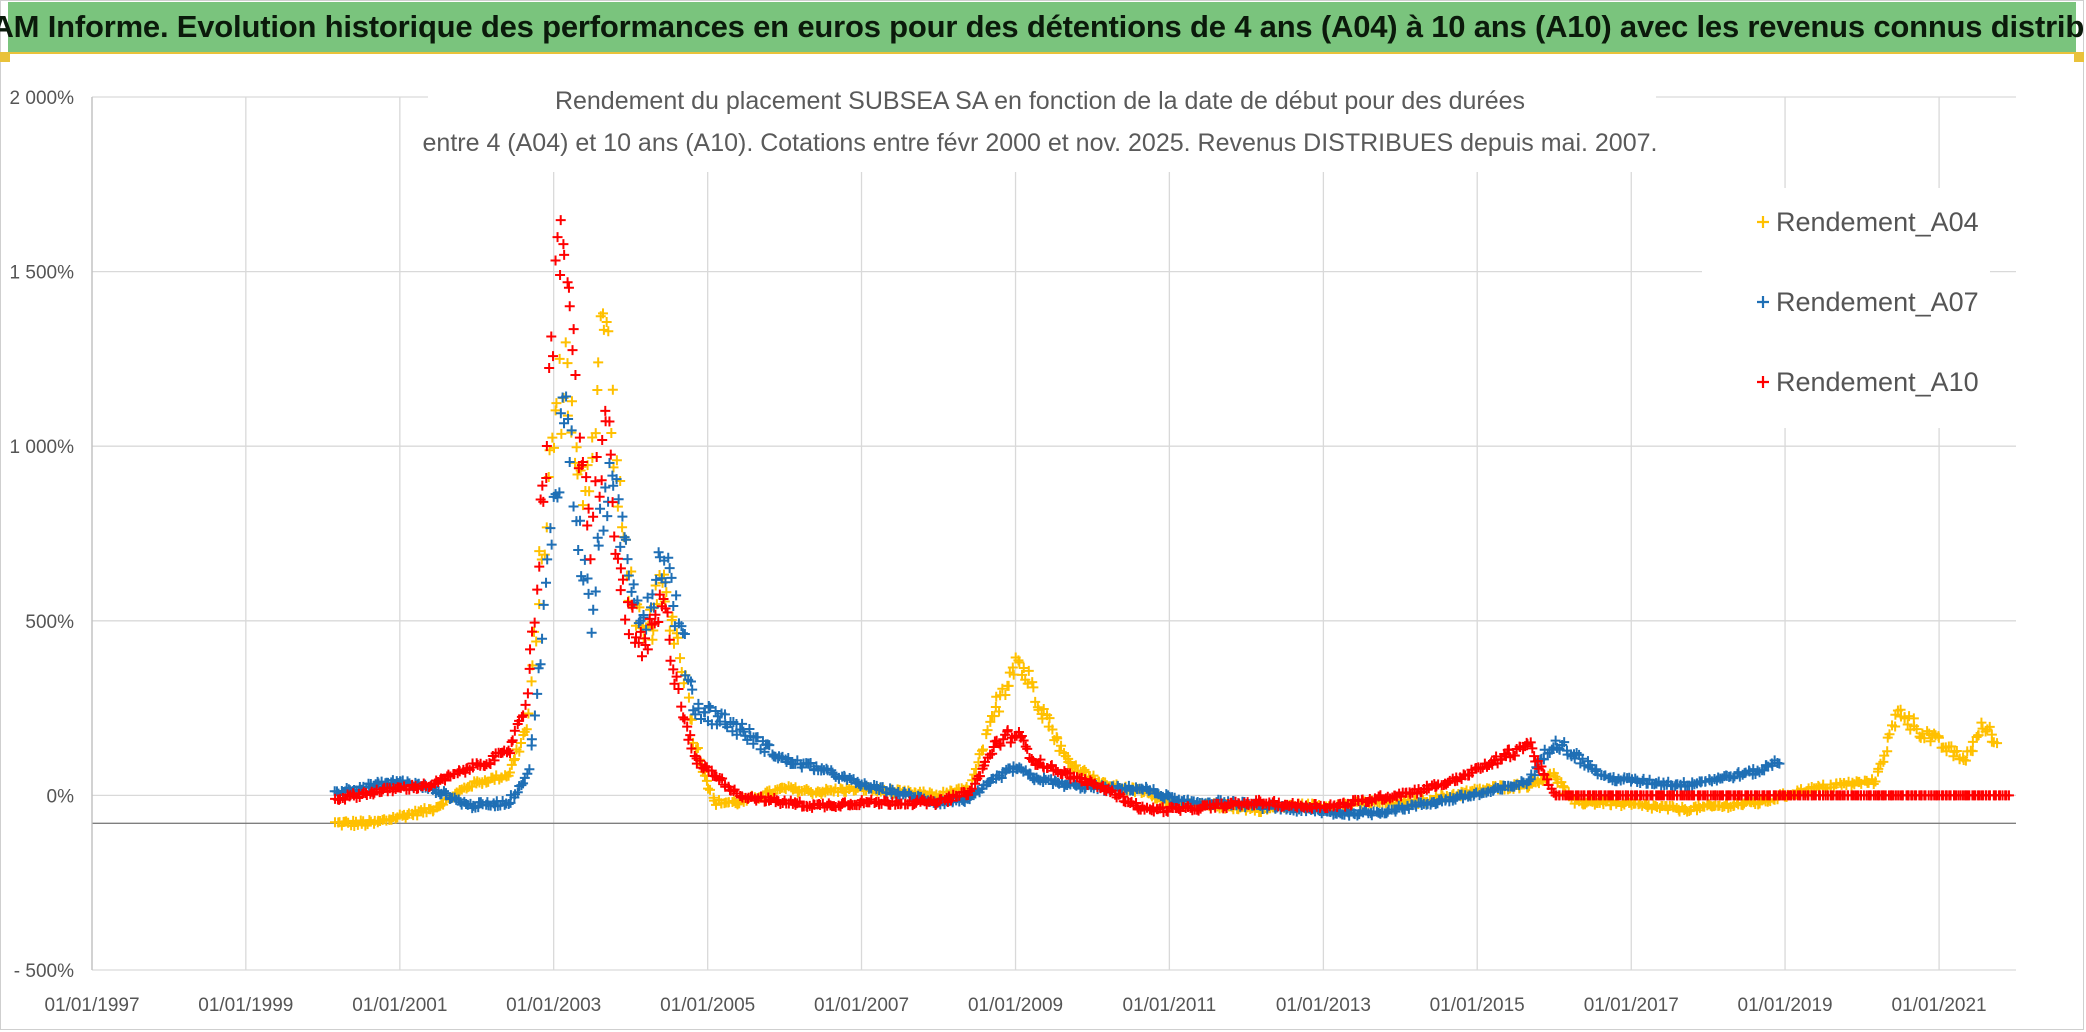 This screenshot has height=1032, width=2086. What do you see at coordinates (44, 971) in the screenshot?
I see `y-tick-label: - 500%` at bounding box center [44, 971].